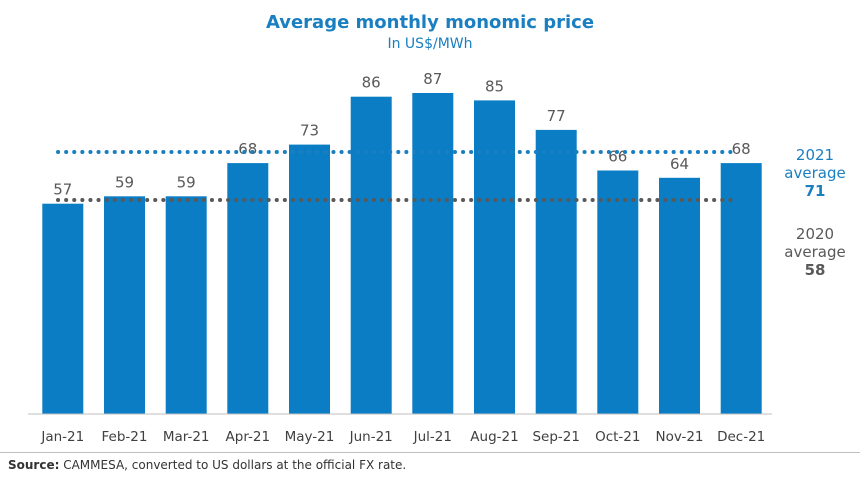 The image size is (860, 488). What do you see at coordinates (494, 437) in the screenshot?
I see `x-tick-label: Aug-21` at bounding box center [494, 437].